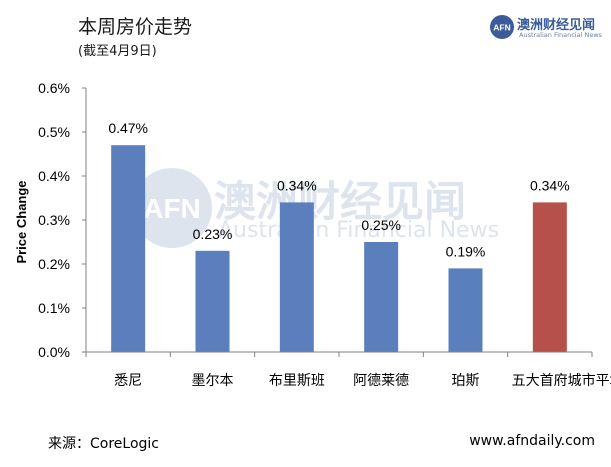 Image resolution: width=611 pixels, height=467 pixels. What do you see at coordinates (103, 444) in the screenshot?
I see `source-label: 来源：CoreLogic` at bounding box center [103, 444].